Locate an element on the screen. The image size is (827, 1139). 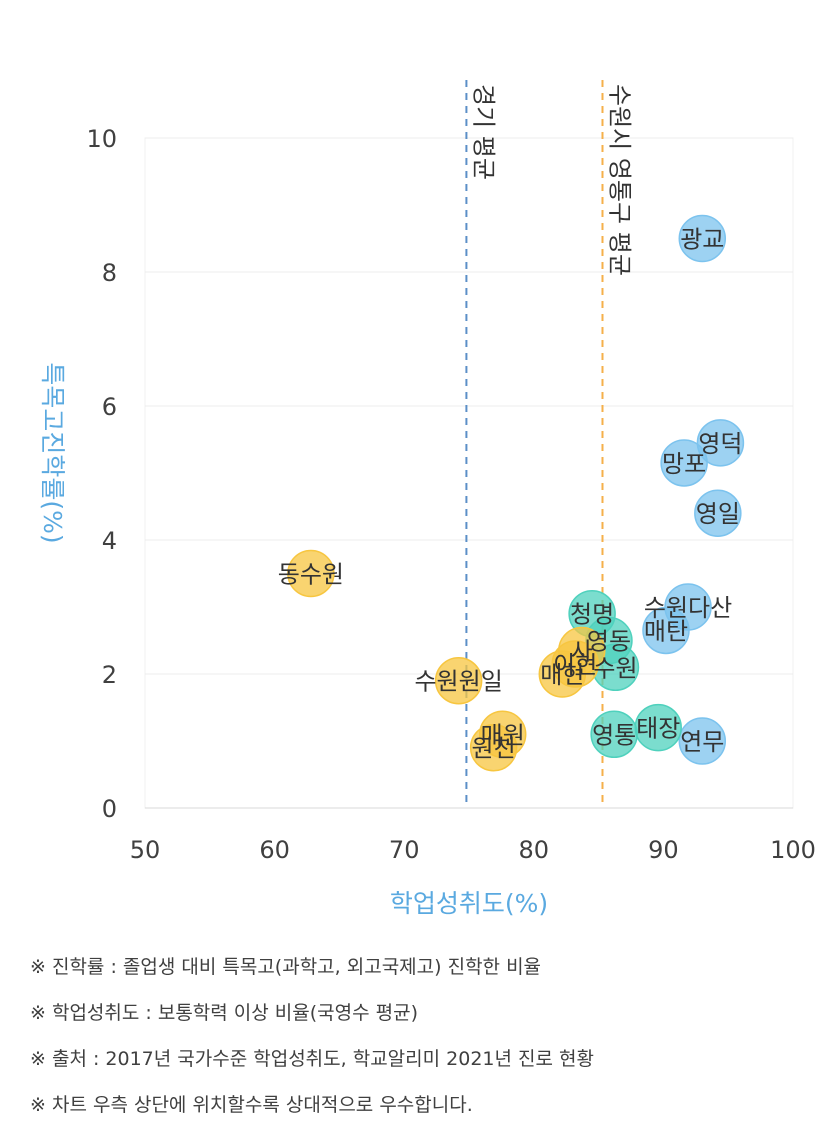
data-label: 매원 is located at coordinates (503, 735).